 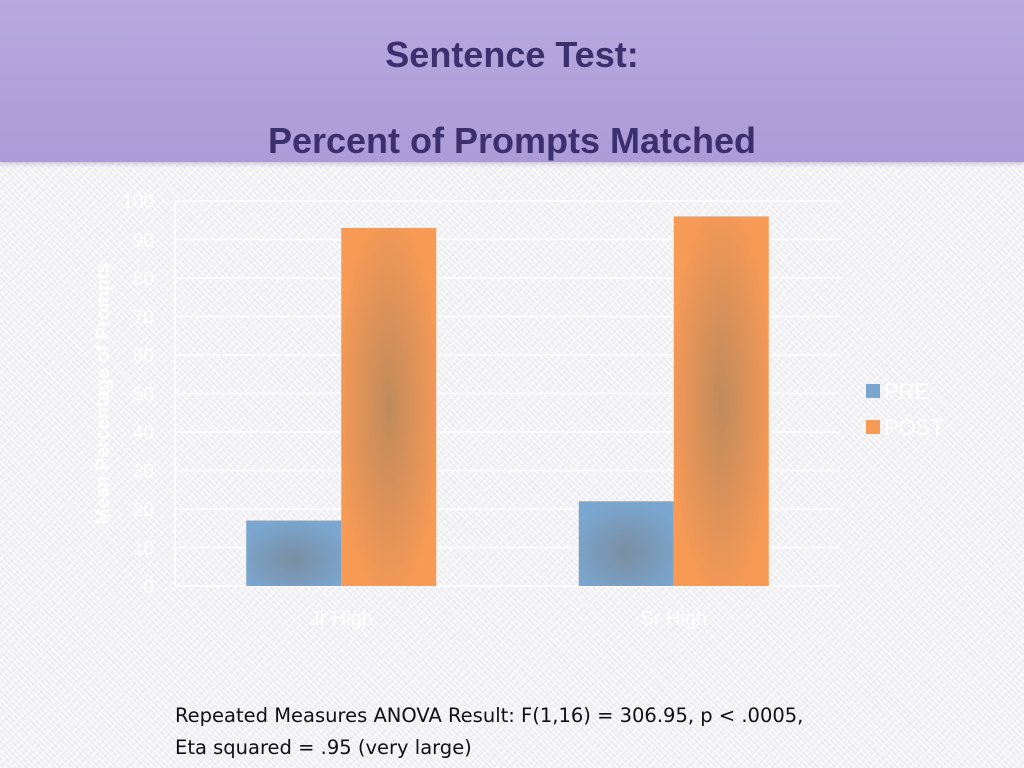 I want to click on y-tick-label: 50, so click(x=143, y=395).